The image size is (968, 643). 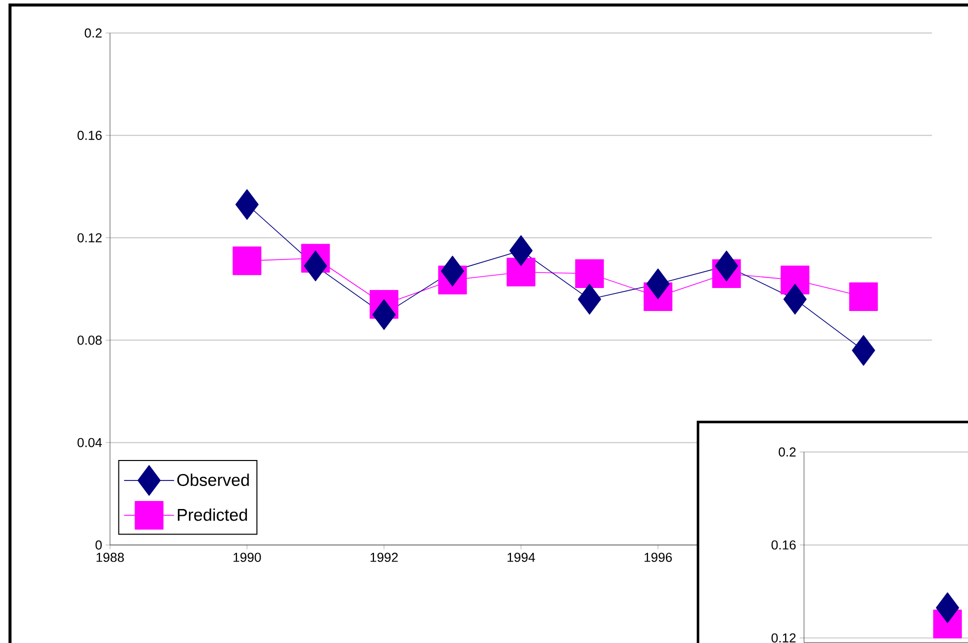 What do you see at coordinates (110, 557) in the screenshot?
I see `x-tick-label: 1988` at bounding box center [110, 557].